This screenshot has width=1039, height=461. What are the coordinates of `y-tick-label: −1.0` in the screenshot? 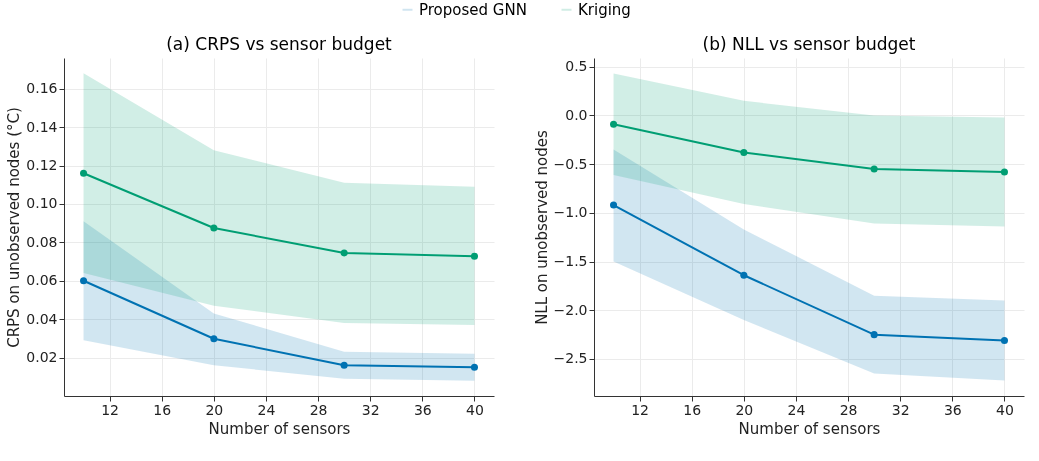 It's located at (570, 212).